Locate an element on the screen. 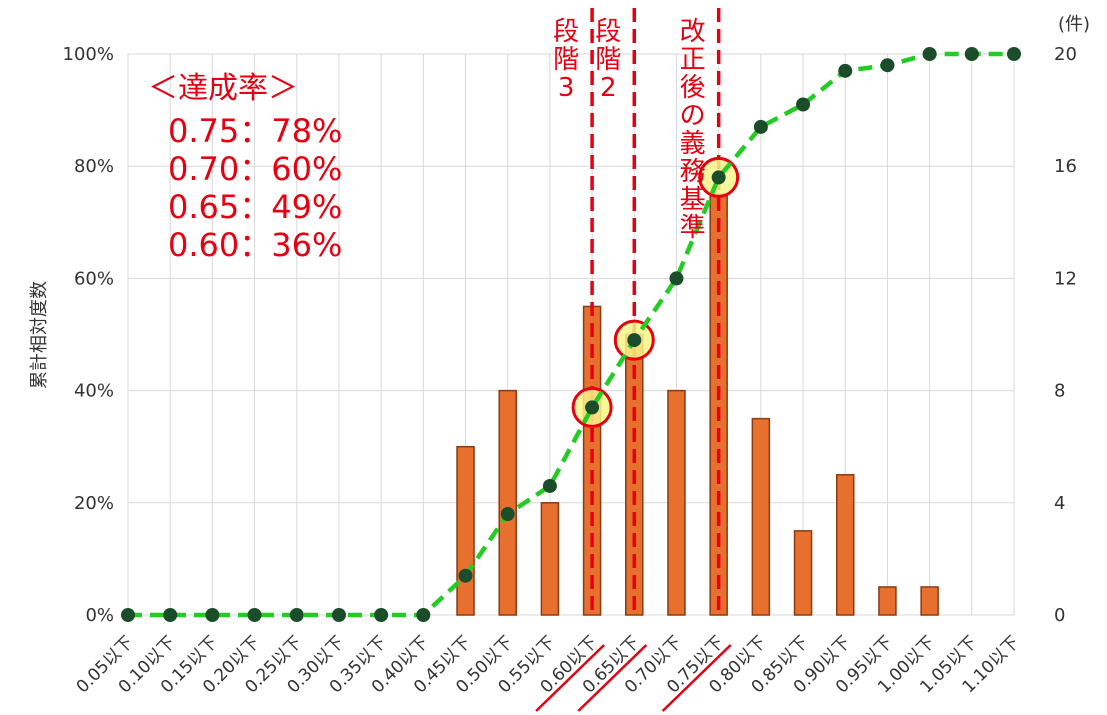 This screenshot has width=1107, height=715. point-1.05以下 is located at coordinates (971, 54).